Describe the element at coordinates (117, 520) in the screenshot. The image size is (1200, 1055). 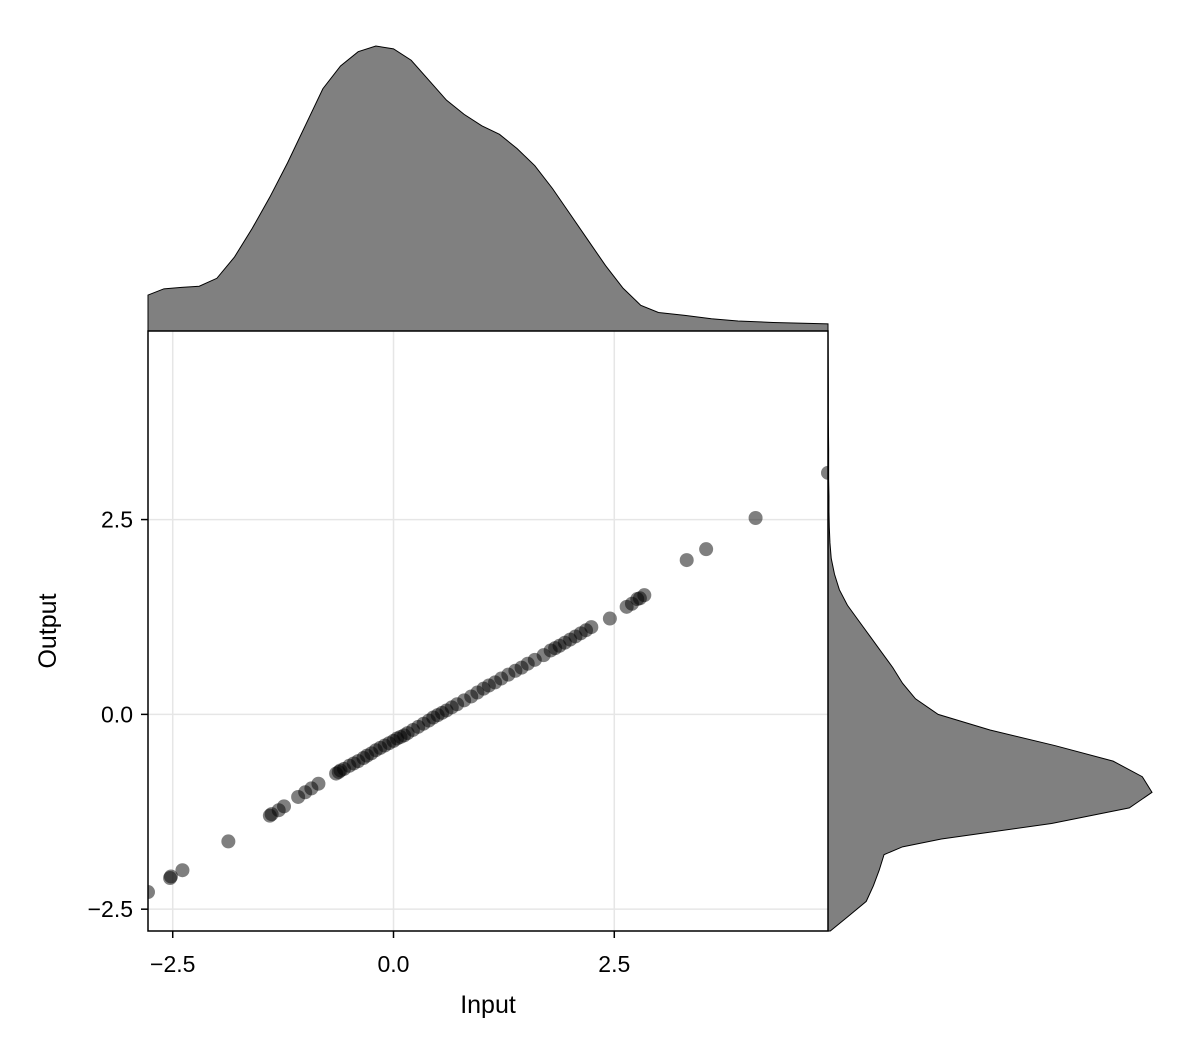
I see `y-tick-label: 2.5` at that location.